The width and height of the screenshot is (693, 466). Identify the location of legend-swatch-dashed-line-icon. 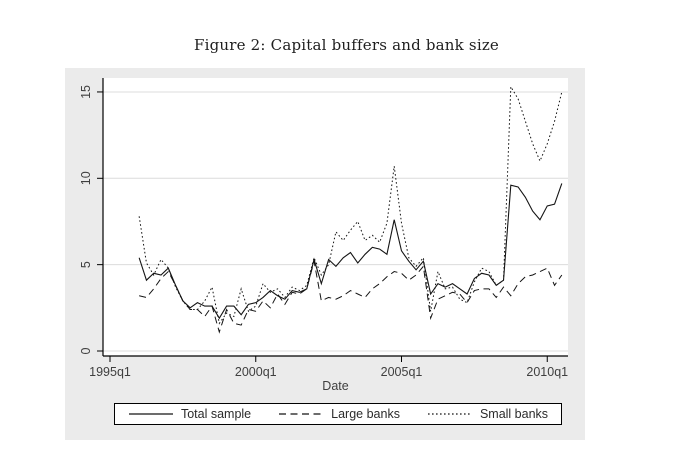
(301, 414).